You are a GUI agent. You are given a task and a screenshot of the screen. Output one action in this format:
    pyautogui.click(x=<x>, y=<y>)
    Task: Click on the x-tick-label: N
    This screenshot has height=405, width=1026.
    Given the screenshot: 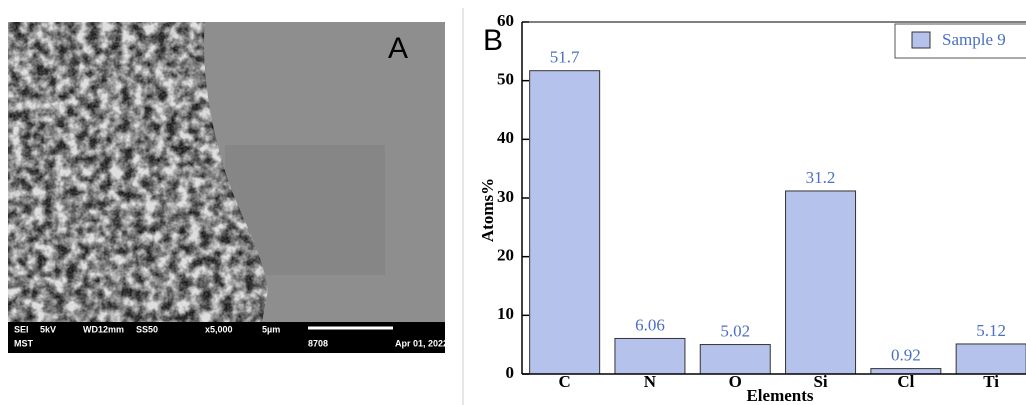 What is the action you would take?
    pyautogui.click(x=650, y=381)
    